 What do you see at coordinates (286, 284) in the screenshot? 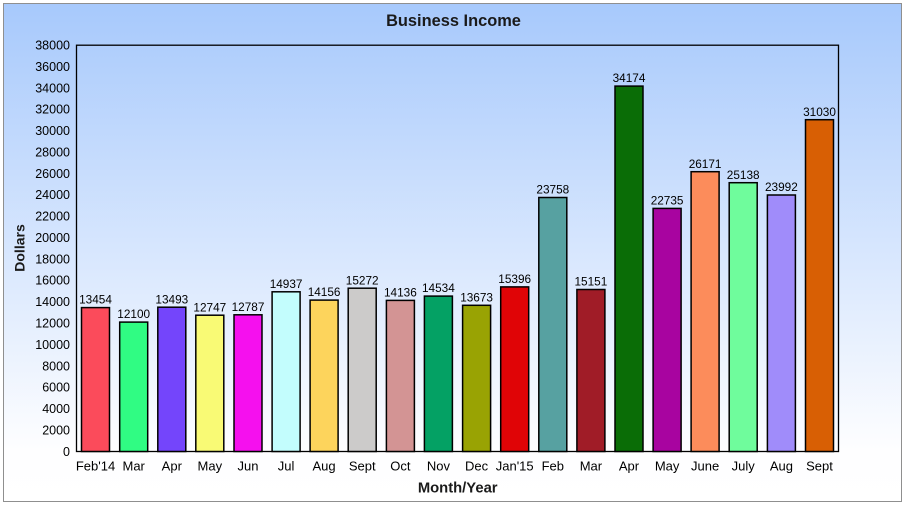
I see `svg-text: 14937` at bounding box center [286, 284].